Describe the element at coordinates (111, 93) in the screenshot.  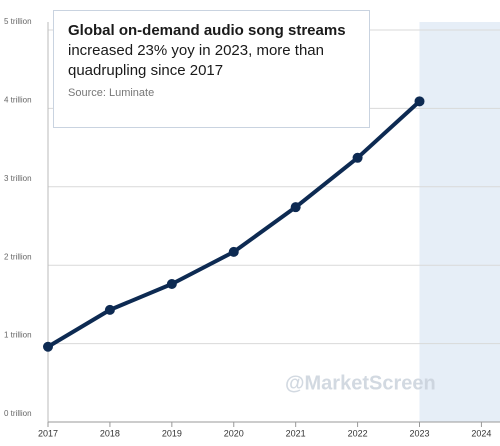
I see `source: Source: Luminate` at that location.